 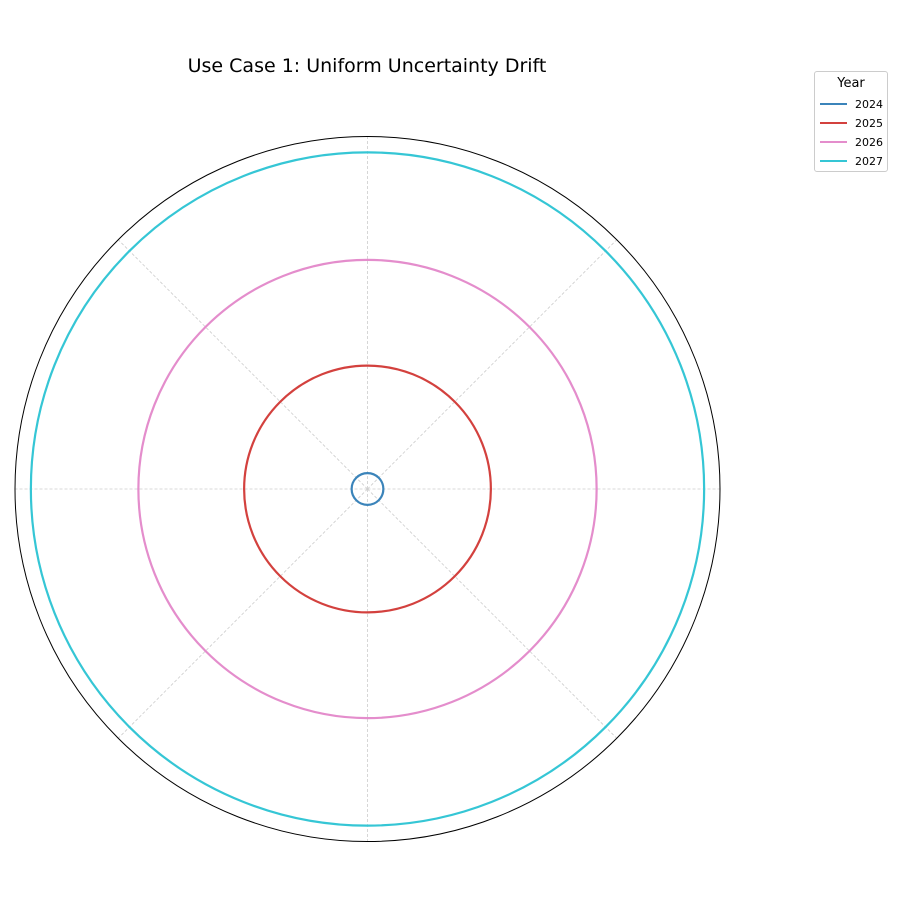 I want to click on legend-label: 2024, so click(x=869, y=104).